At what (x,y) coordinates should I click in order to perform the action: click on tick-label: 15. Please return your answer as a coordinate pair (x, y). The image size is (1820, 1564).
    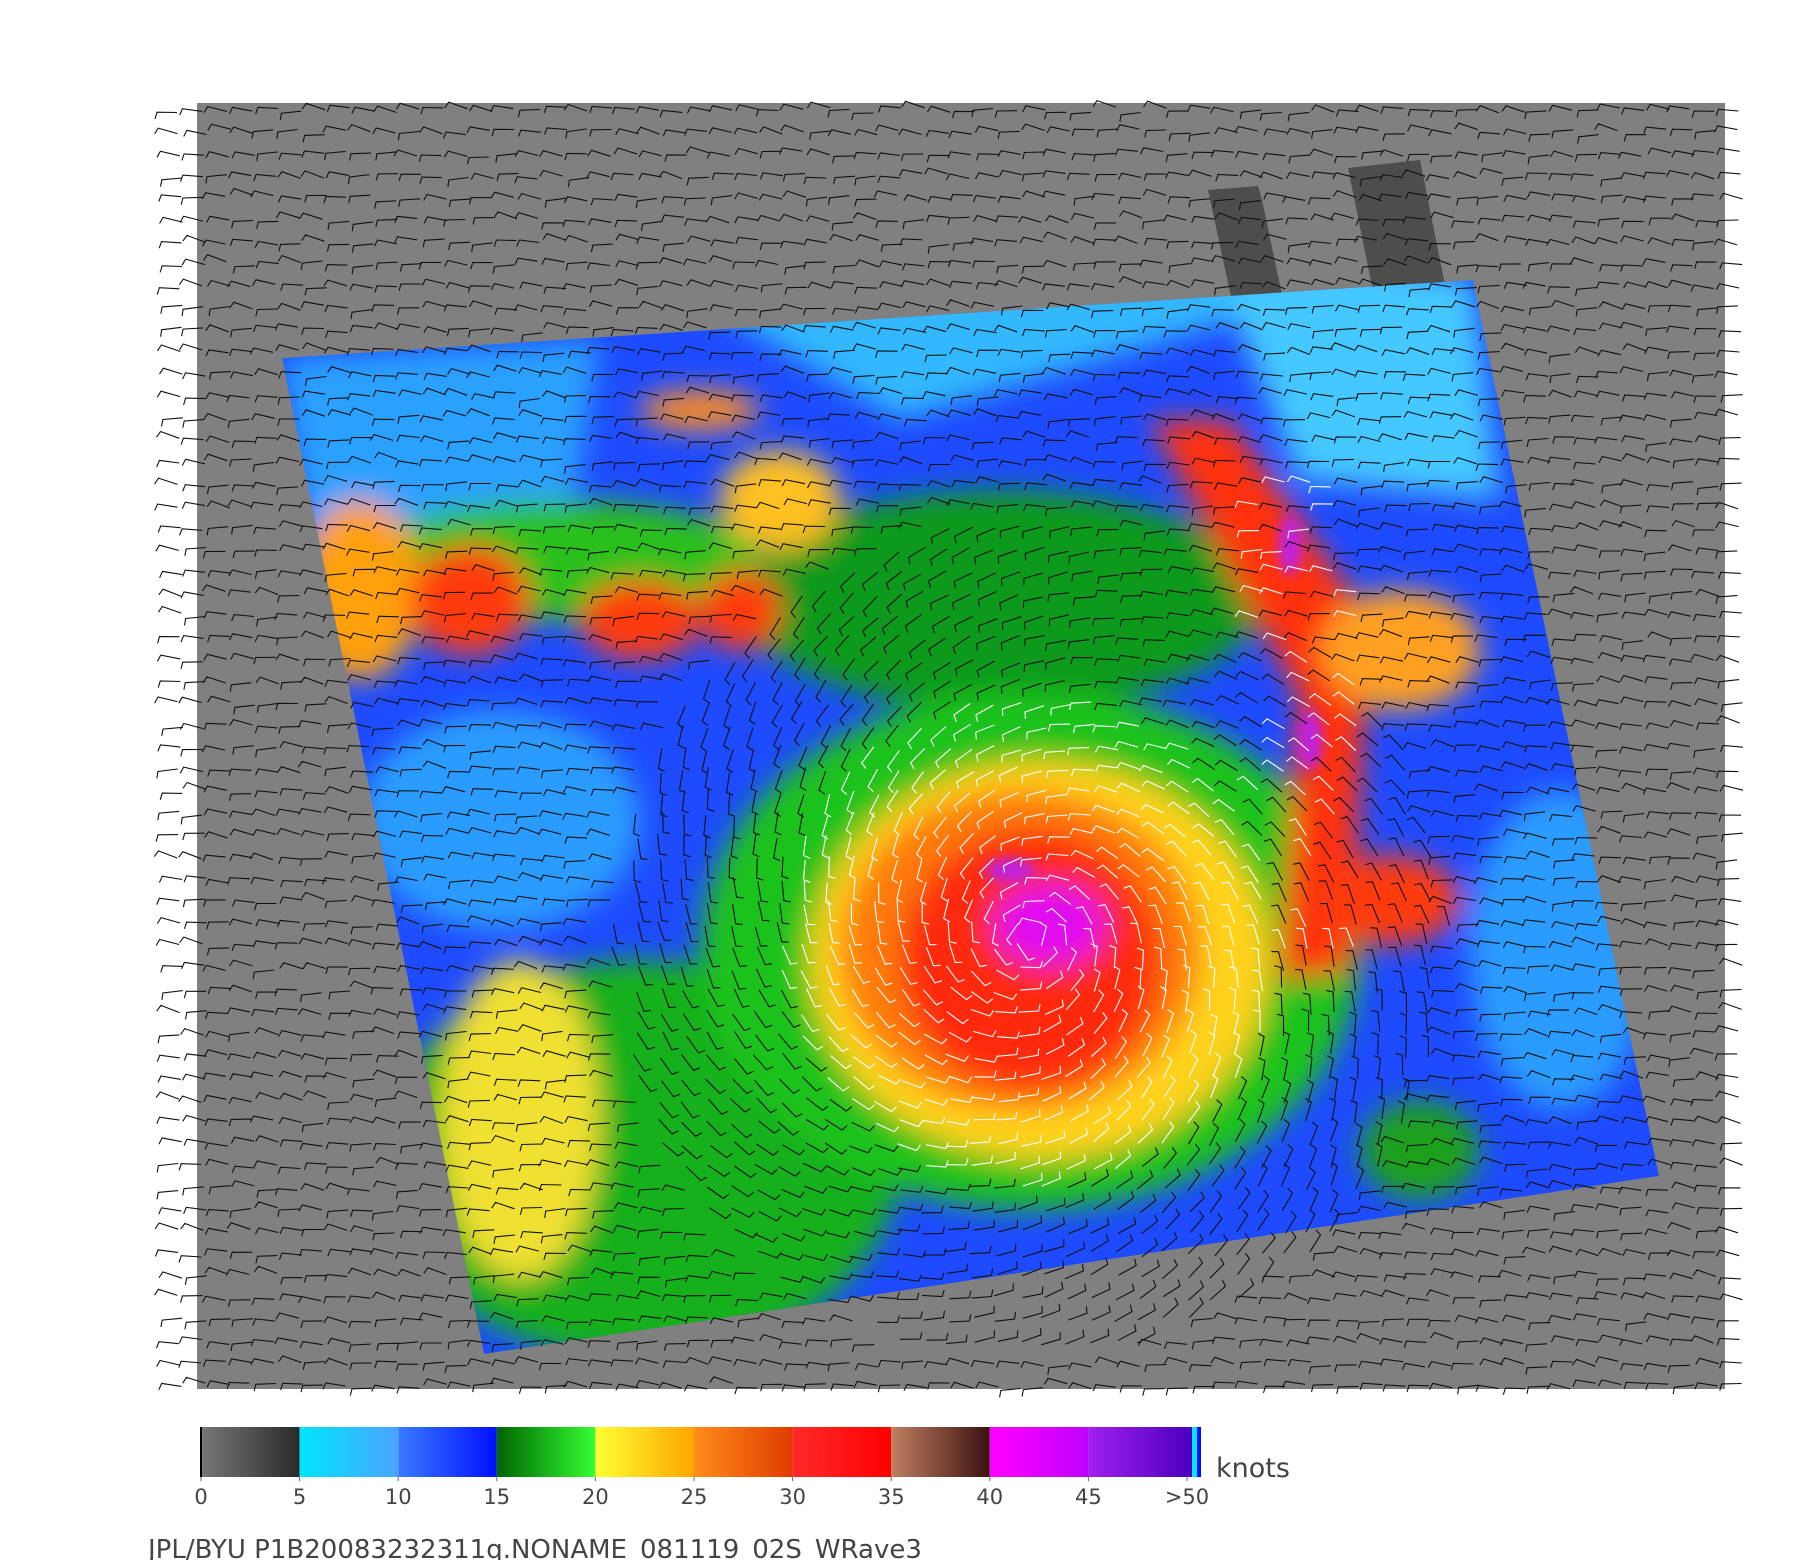
    Looking at the image, I should click on (496, 1497).